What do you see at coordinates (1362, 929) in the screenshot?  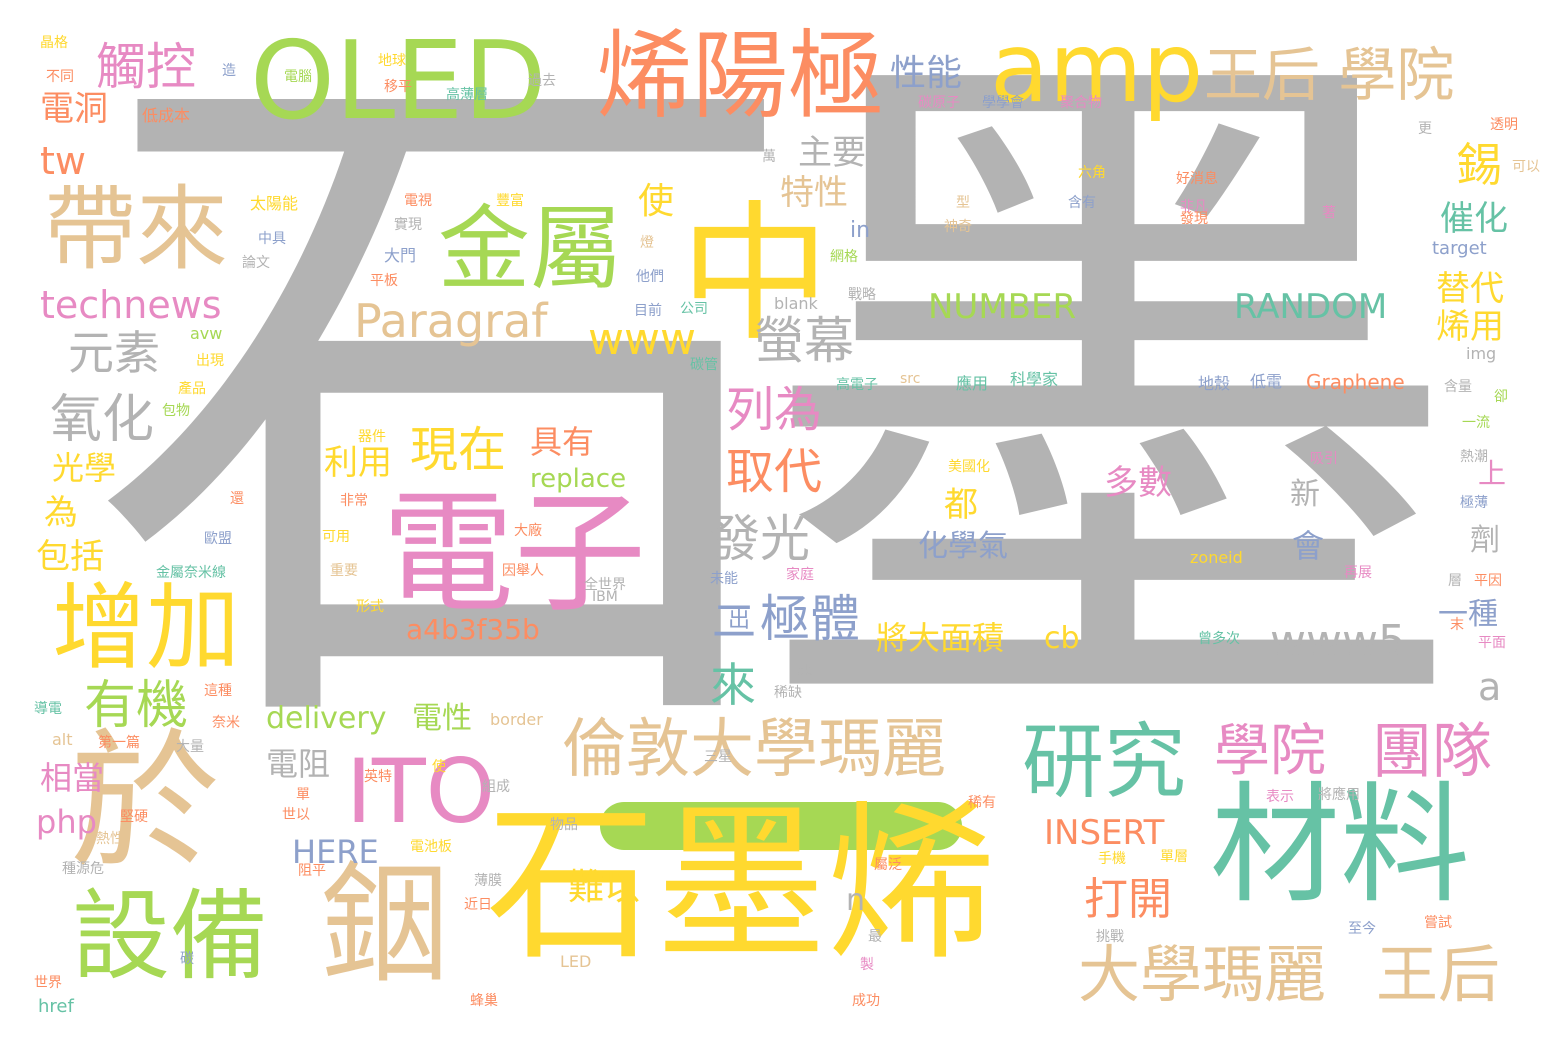 I see `word: 至今` at bounding box center [1362, 929].